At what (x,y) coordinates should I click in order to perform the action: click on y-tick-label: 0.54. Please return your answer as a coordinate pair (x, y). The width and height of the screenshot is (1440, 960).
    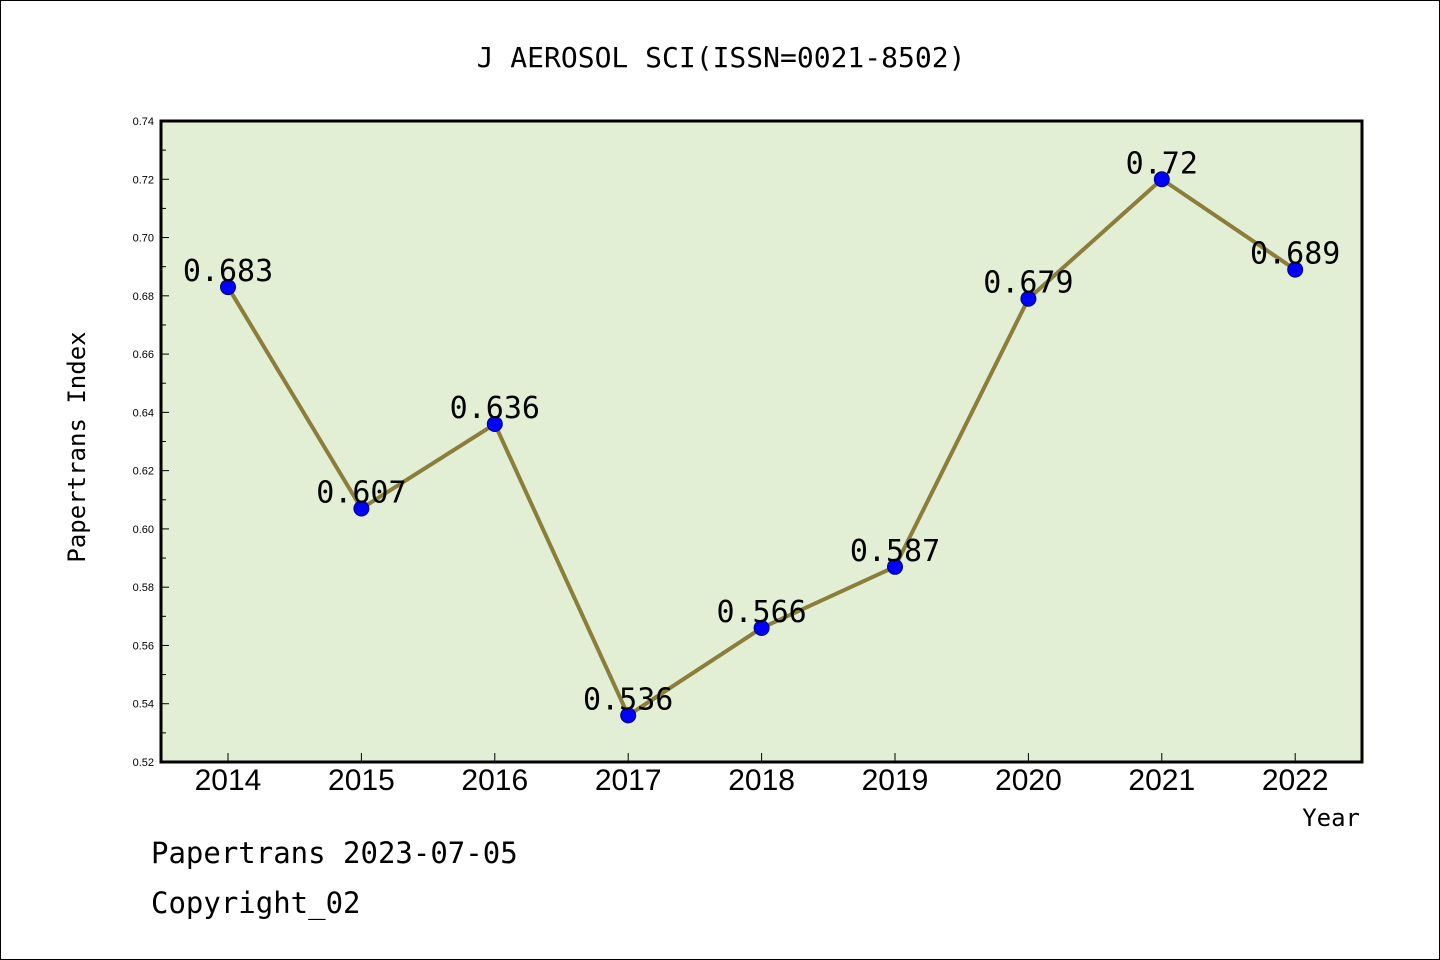
    Looking at the image, I should click on (143, 705).